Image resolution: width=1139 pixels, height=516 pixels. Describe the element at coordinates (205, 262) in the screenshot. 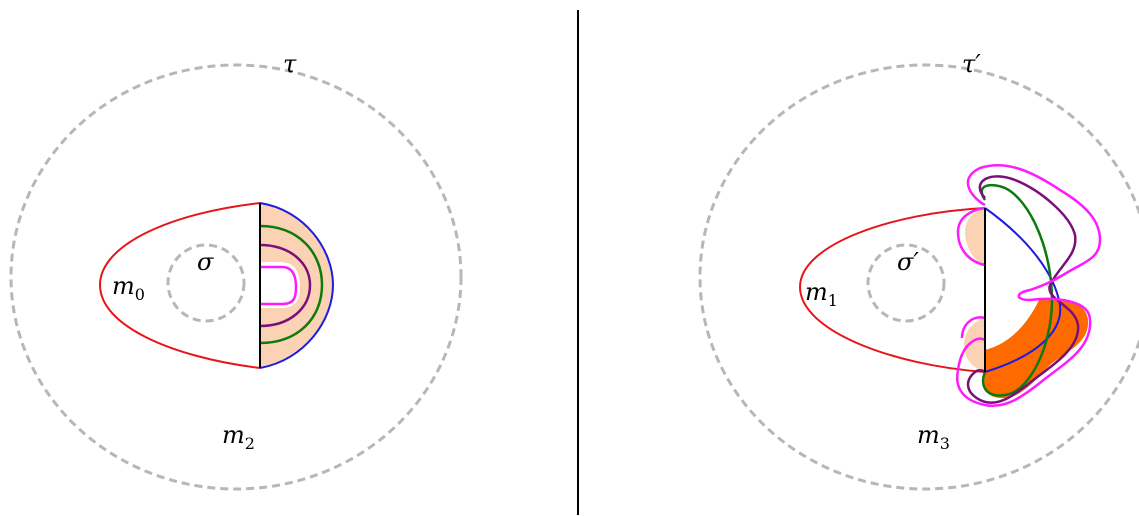

I see `left-inner-label: σ` at that location.